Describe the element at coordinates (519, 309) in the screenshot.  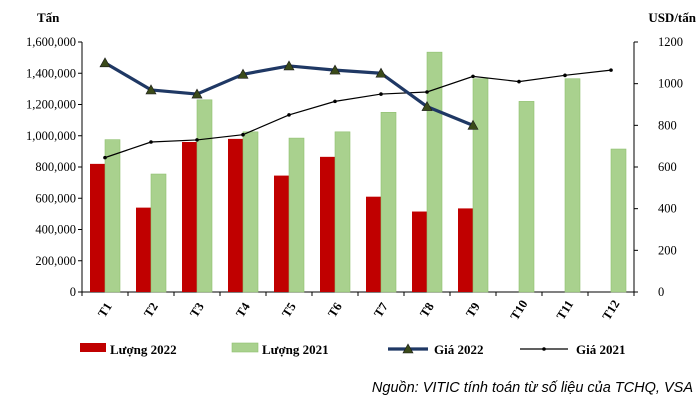
I see `category-label: T10` at that location.